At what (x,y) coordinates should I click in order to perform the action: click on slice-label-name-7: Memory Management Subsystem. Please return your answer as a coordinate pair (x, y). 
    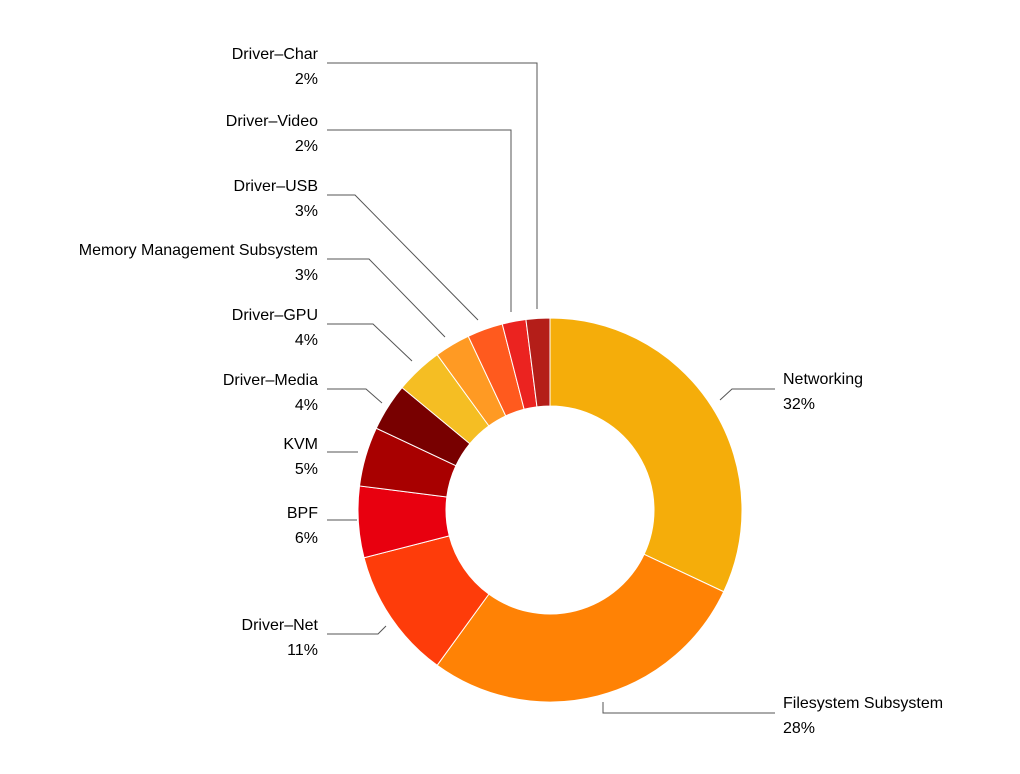
    Looking at the image, I should click on (198, 250).